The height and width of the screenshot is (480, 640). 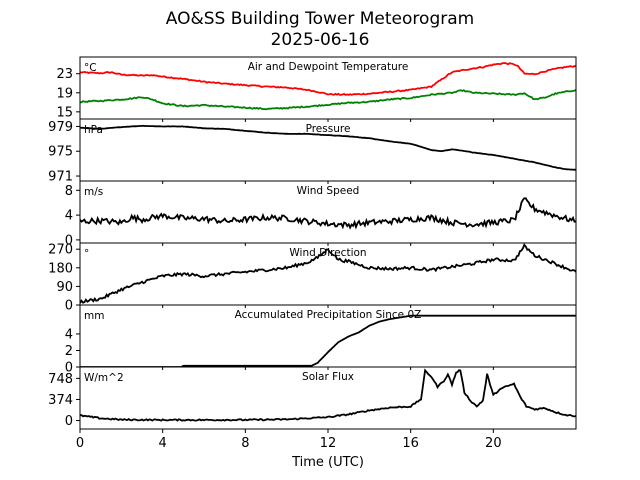 What do you see at coordinates (80, 443) in the screenshot?
I see `x-tick-label: 0` at bounding box center [80, 443].